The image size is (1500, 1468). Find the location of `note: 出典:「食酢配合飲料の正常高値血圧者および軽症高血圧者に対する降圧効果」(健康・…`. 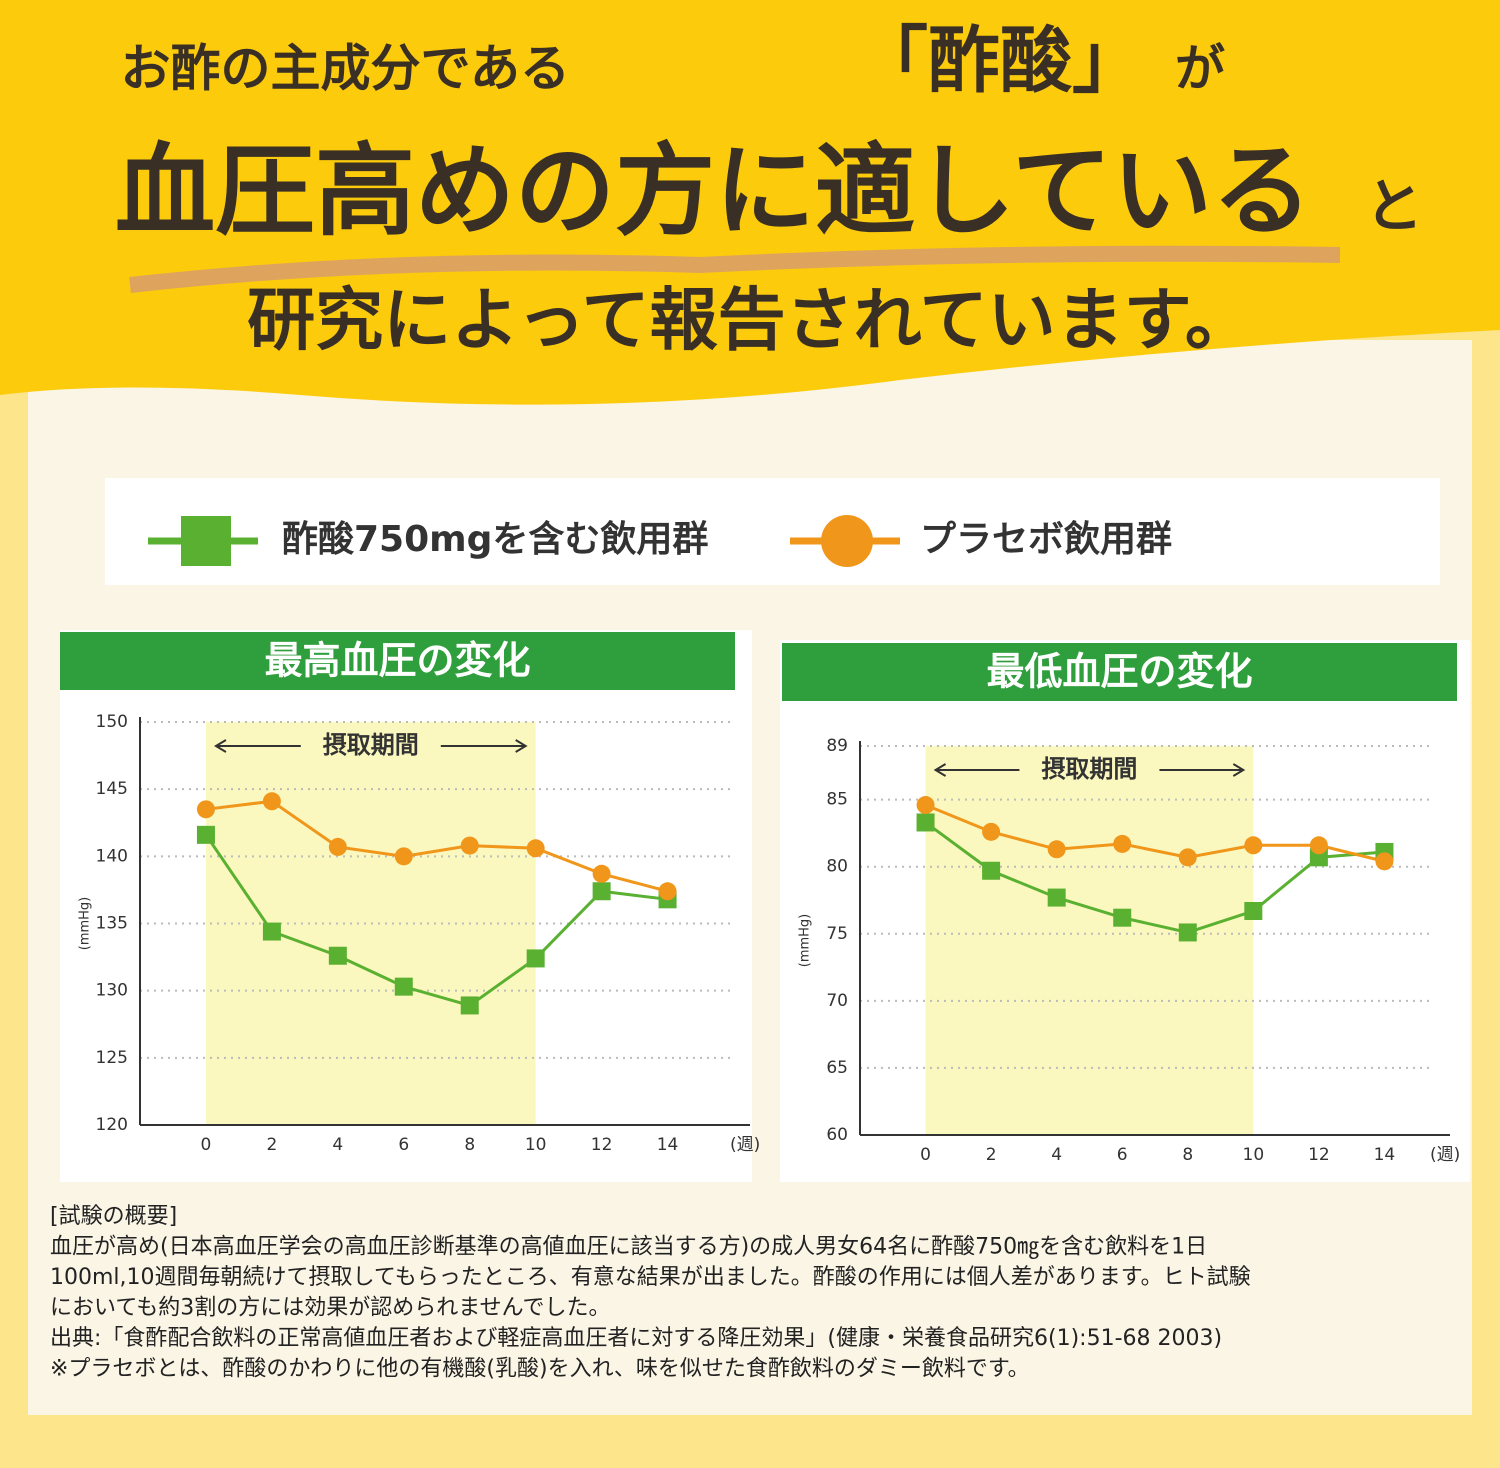

note: 出典:「食酢配合飲料の正常高値血圧者および軽症高血圧者に対する降圧効果」(健康・… is located at coordinates (636, 1338).